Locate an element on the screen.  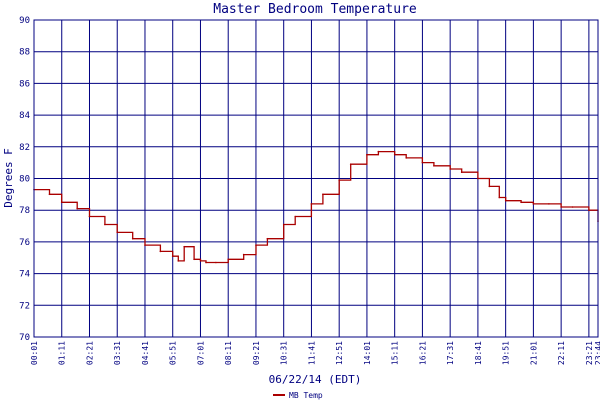
y-axis-label: Degrees F is located at coordinates (8, 178).